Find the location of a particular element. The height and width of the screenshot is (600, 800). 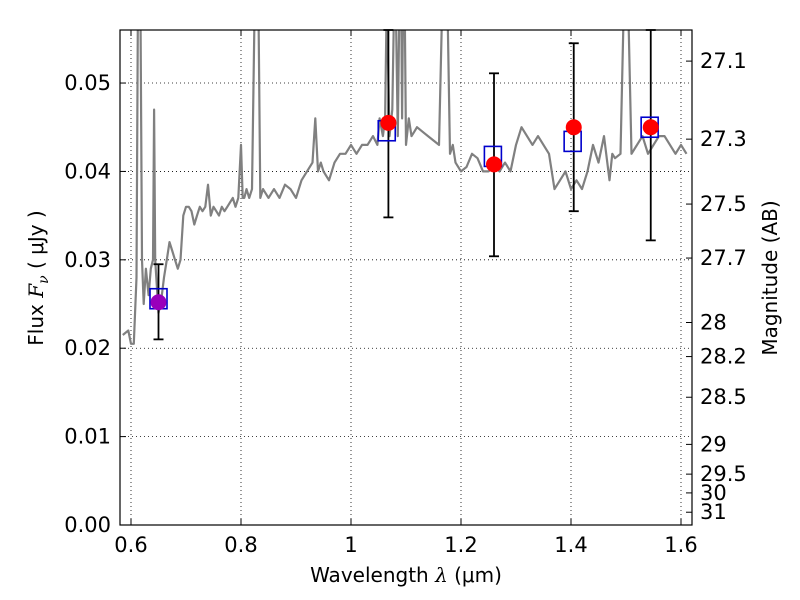

mag-tick-label-7: 29 is located at coordinates (713, 444).